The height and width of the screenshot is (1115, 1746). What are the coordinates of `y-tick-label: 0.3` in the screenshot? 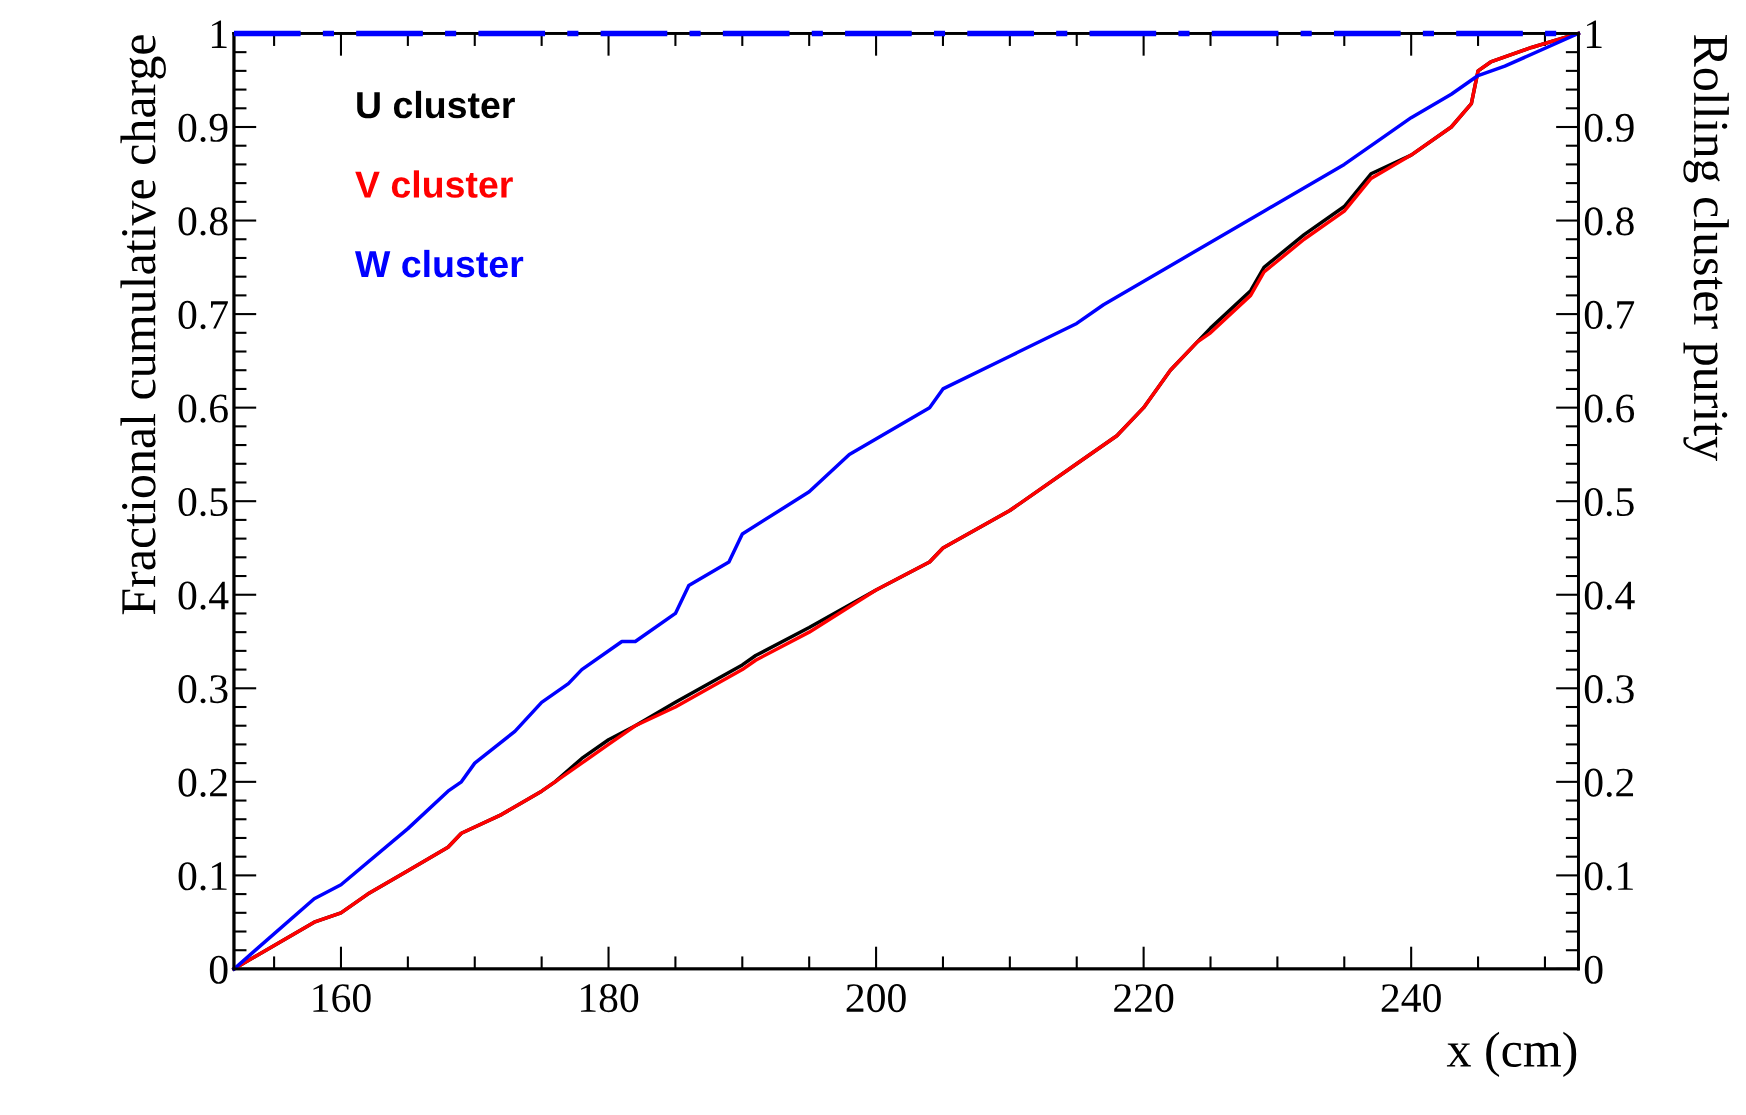 It's located at (203, 689).